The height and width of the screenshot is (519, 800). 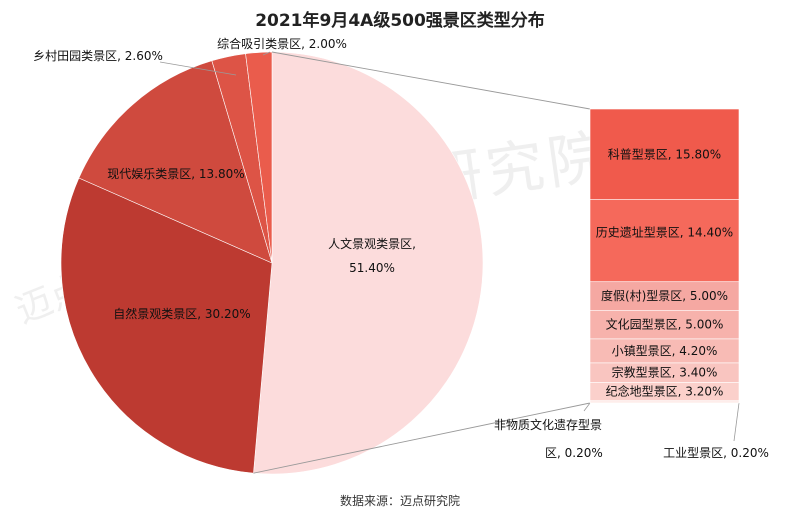 I want to click on bar-label-6: 纪念地型景区, 3.20%, so click(x=665, y=391).